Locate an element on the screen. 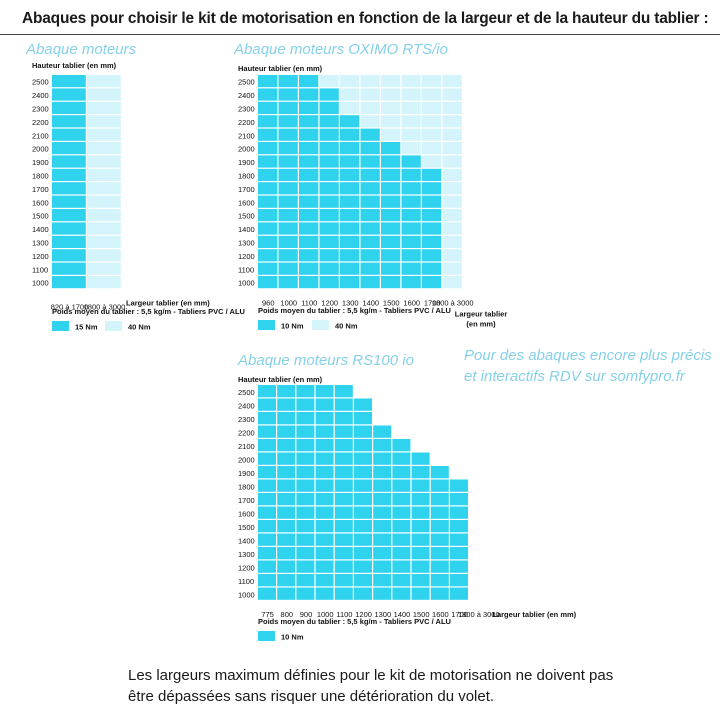 This screenshot has width=720, height=720. y-tick-label: 2100 is located at coordinates (246, 446).